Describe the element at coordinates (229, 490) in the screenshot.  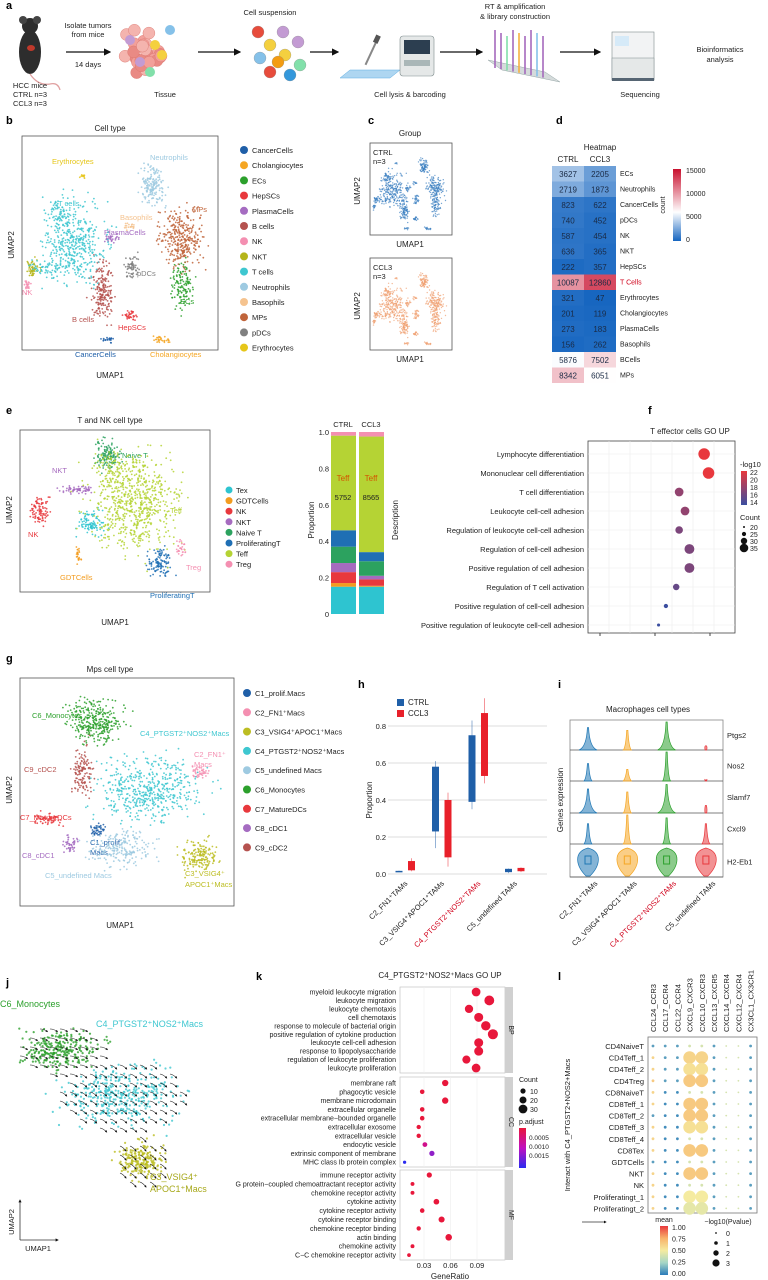
I see `legend-swatch` at that location.